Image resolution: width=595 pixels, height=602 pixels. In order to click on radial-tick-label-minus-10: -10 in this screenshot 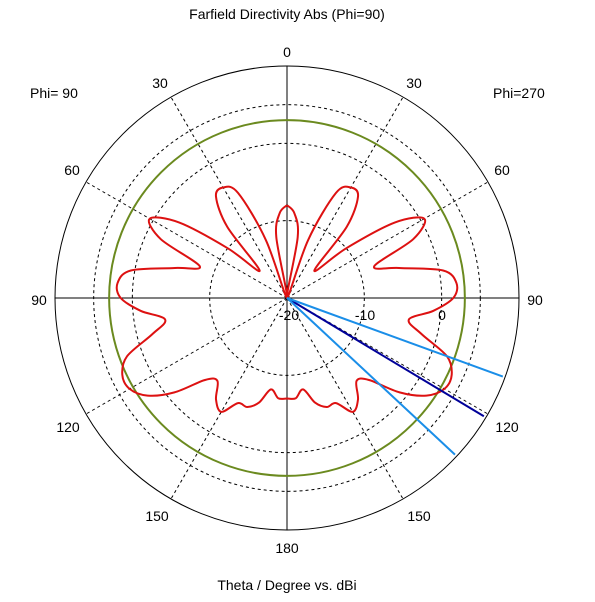, I will do `click(365, 315)`.